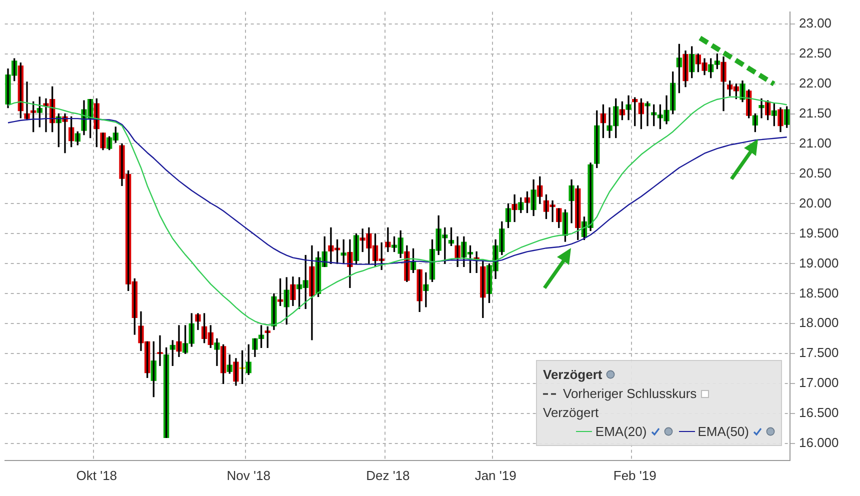 The width and height of the screenshot is (860, 496). What do you see at coordinates (571, 413) in the screenshot?
I see `legend-title: Verzögert` at bounding box center [571, 413].